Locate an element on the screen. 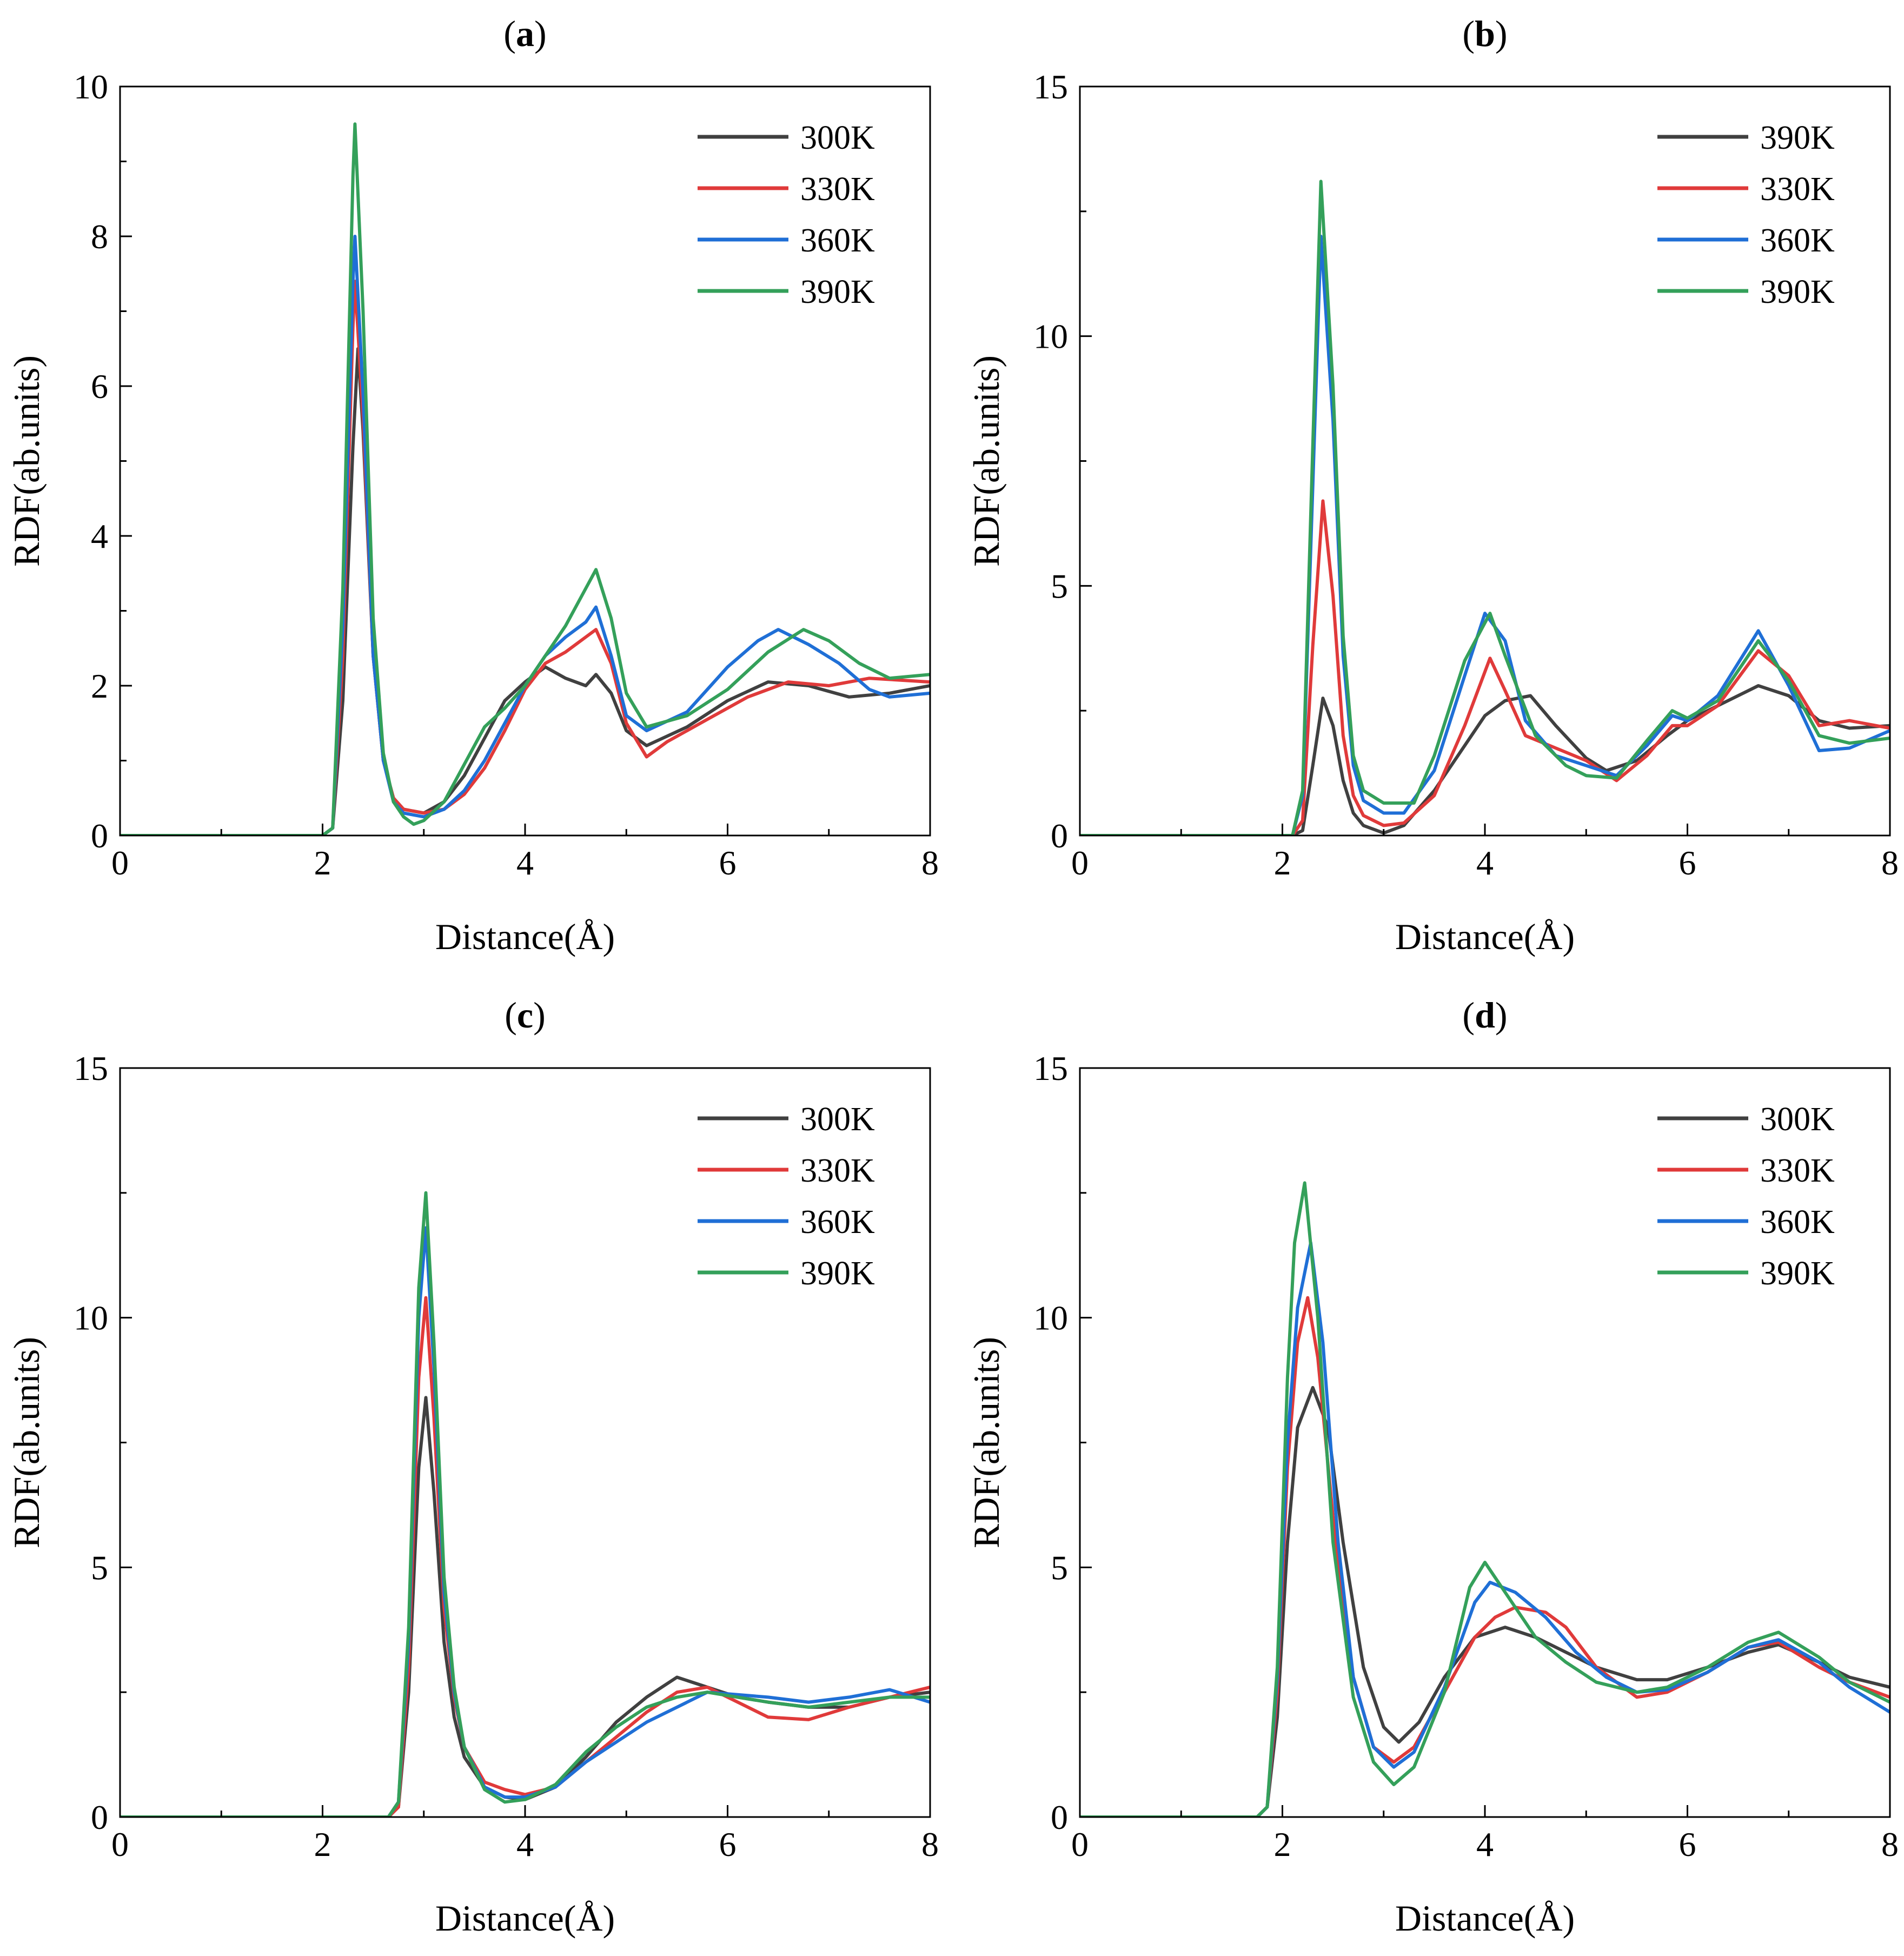 The image size is (1904, 1956). y-tick-label: 8 is located at coordinates (99, 236).